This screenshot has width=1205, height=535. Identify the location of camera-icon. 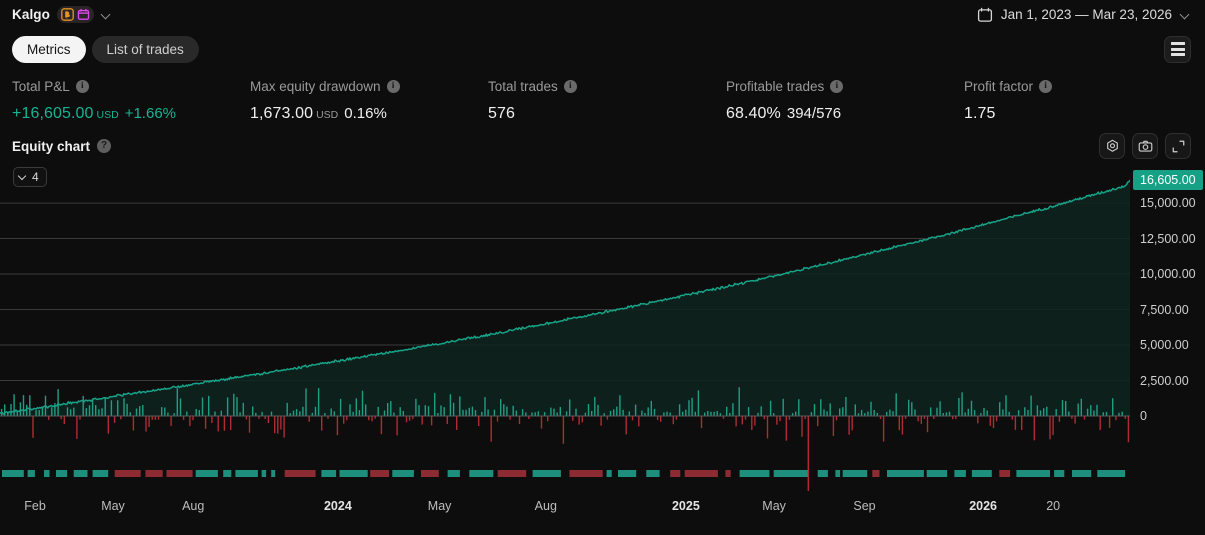
(1145, 146).